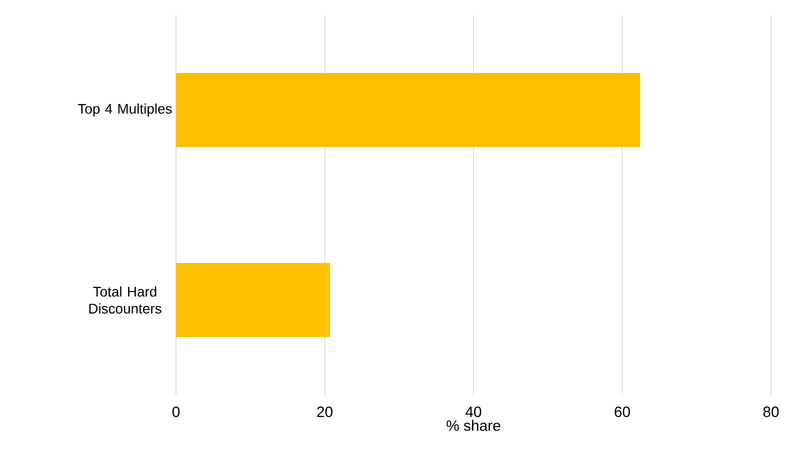  Describe the element at coordinates (474, 412) in the screenshot. I see `x-tick-label: 40` at that location.